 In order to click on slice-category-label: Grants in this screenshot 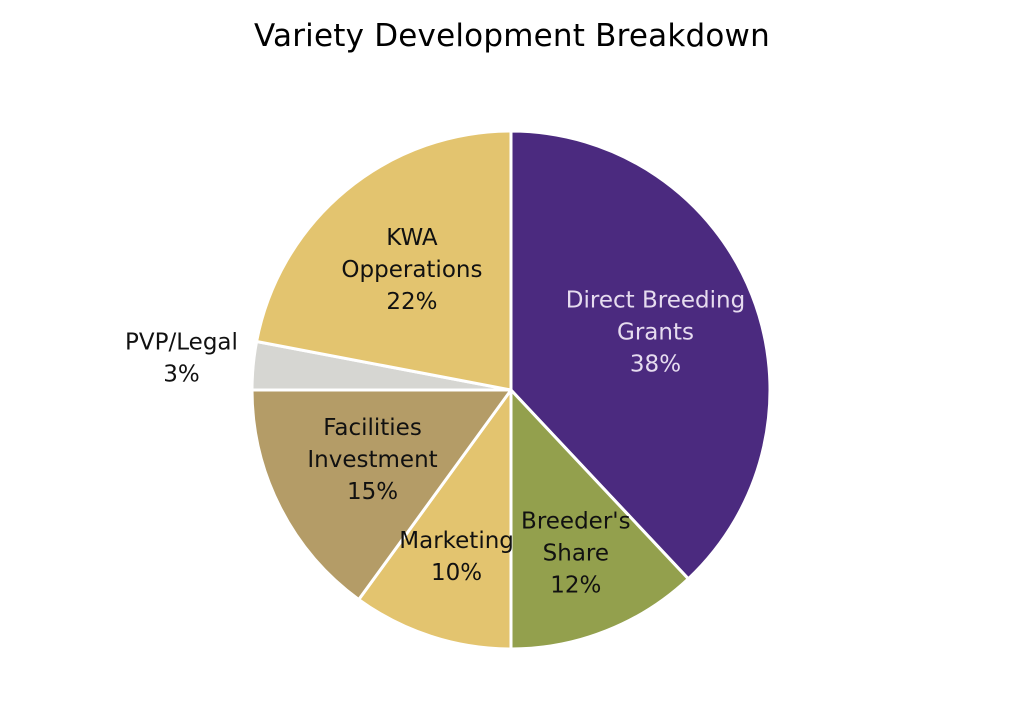, I will do `click(655, 332)`.